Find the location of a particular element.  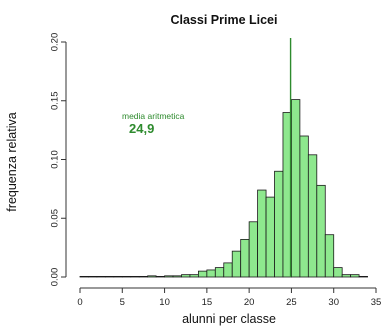

x-tick-label: 0 is located at coordinates (79, 302).